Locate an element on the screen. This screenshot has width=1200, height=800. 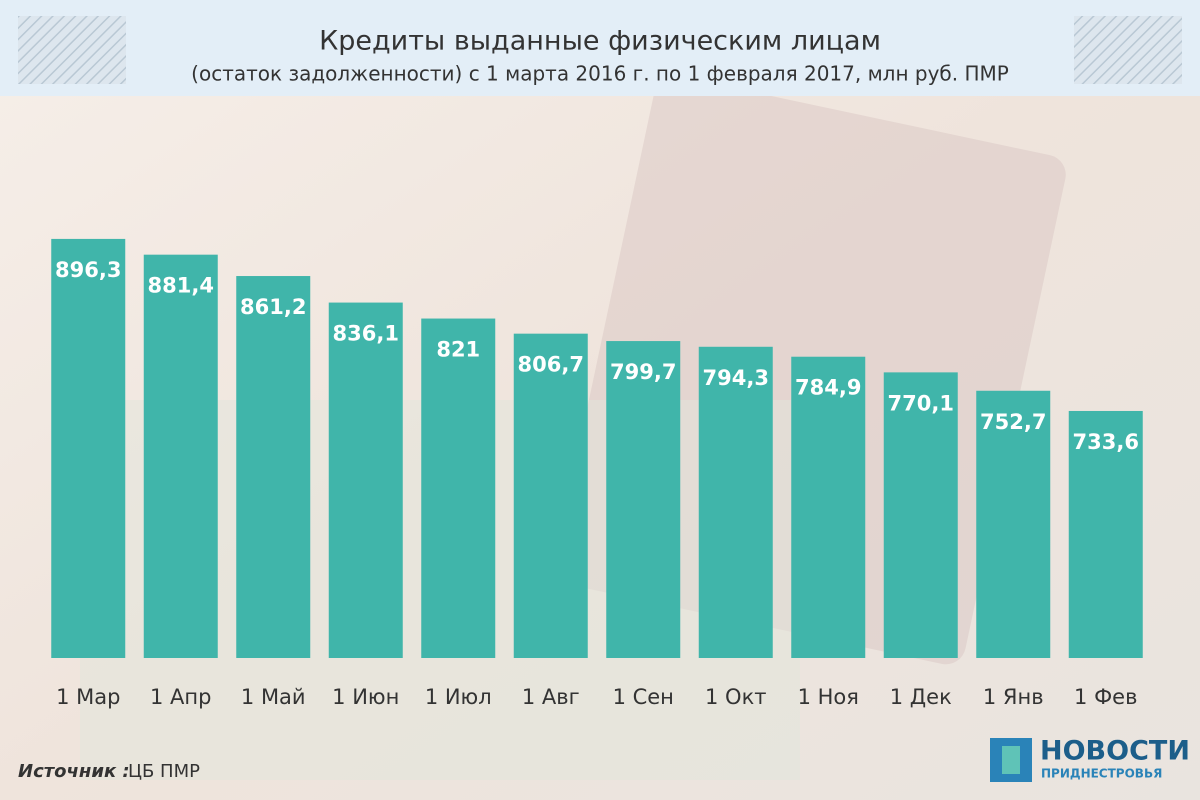
x-tick-label: 1 Авг is located at coordinates (551, 697).